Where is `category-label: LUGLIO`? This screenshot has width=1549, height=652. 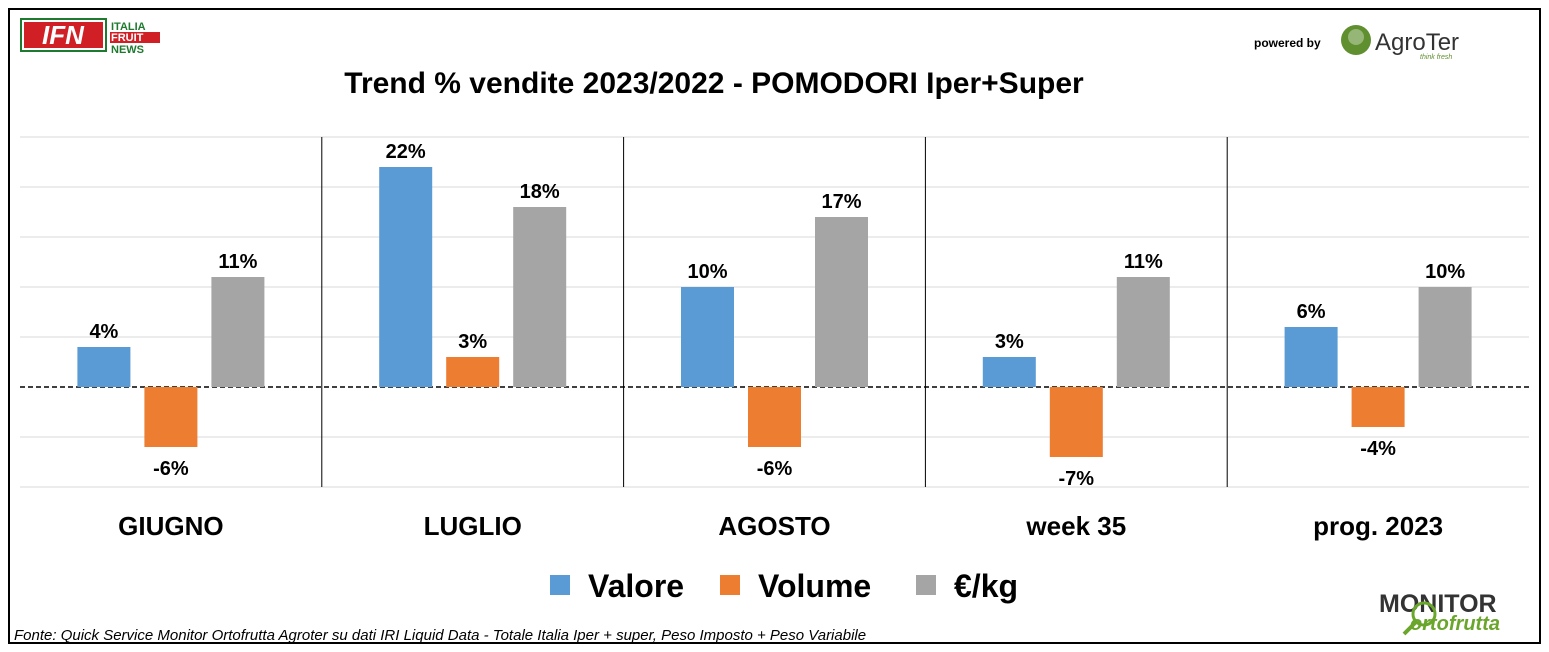
category-label: LUGLIO is located at coordinates (473, 526).